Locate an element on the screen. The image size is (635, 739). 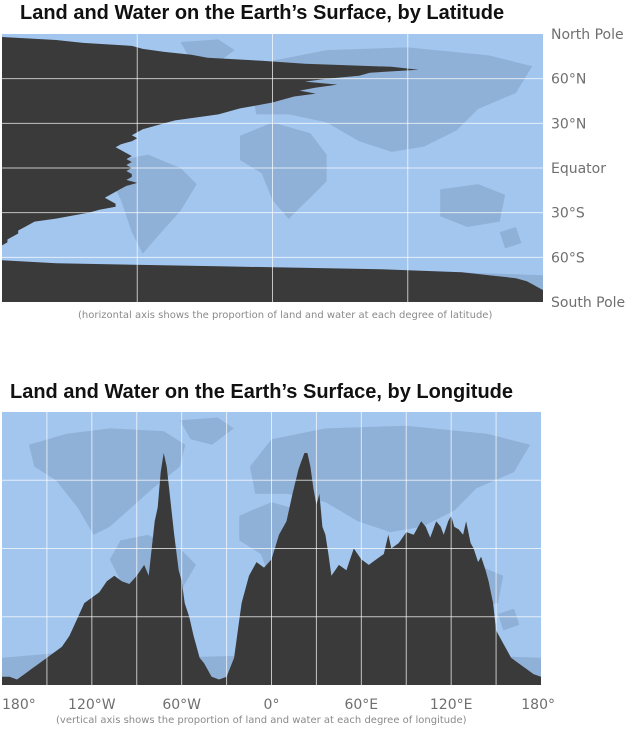
y-tick-label: 60°S is located at coordinates (568, 258).